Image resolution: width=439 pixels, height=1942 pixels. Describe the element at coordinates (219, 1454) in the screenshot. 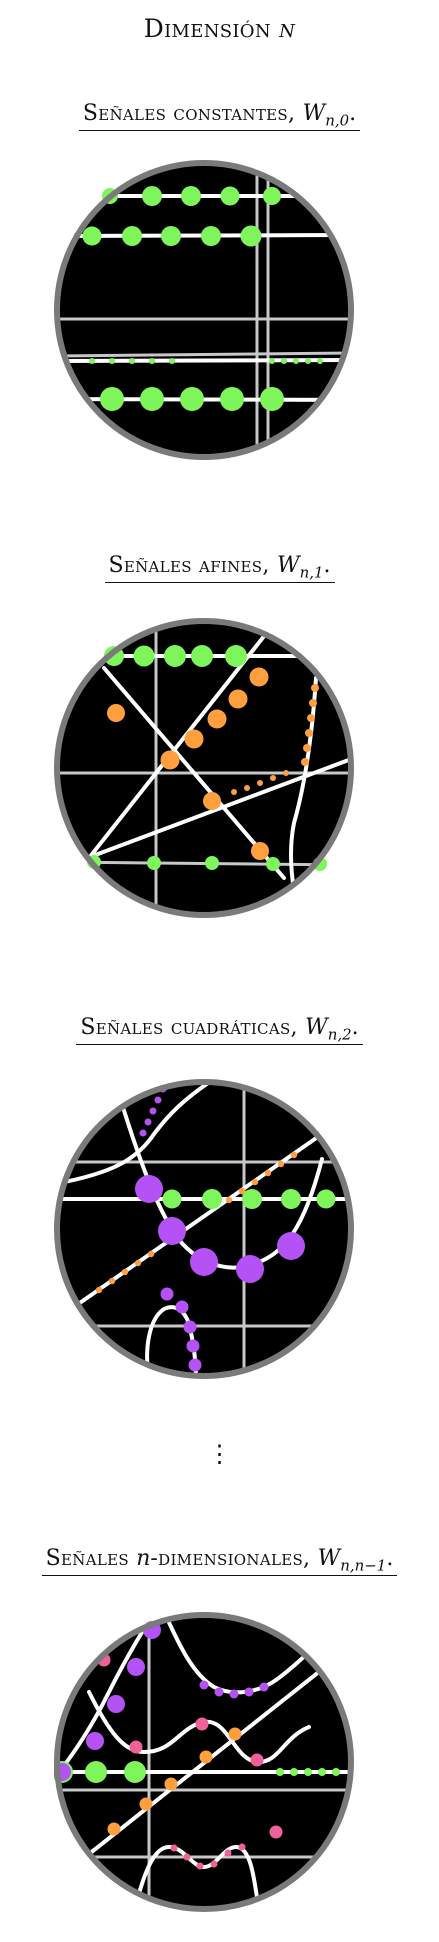

I see `ellipsis: ⋮` at that location.